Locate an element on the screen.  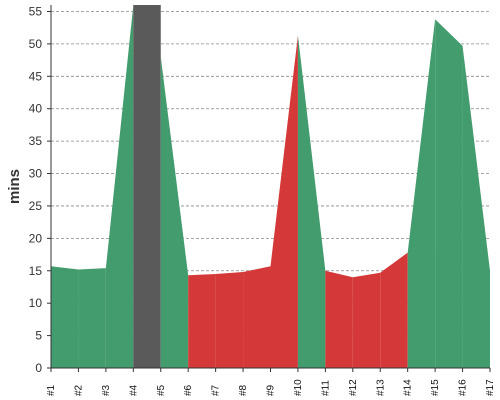
y-axis-label: mins is located at coordinates (14, 186).